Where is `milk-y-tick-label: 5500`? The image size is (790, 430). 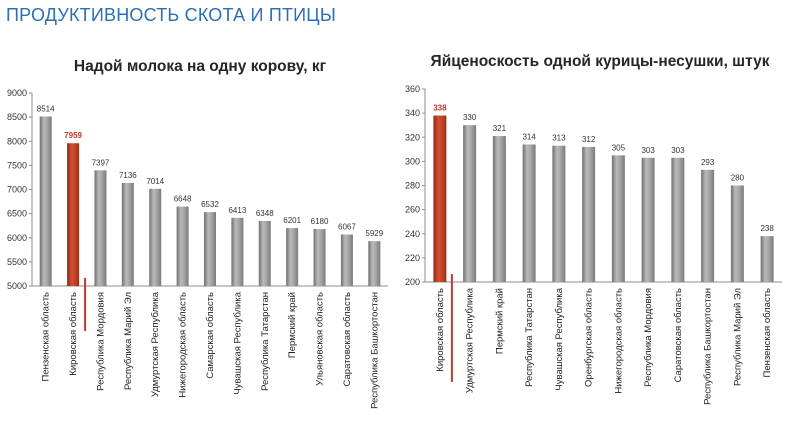
milk-y-tick-label: 5500 is located at coordinates (17, 262).